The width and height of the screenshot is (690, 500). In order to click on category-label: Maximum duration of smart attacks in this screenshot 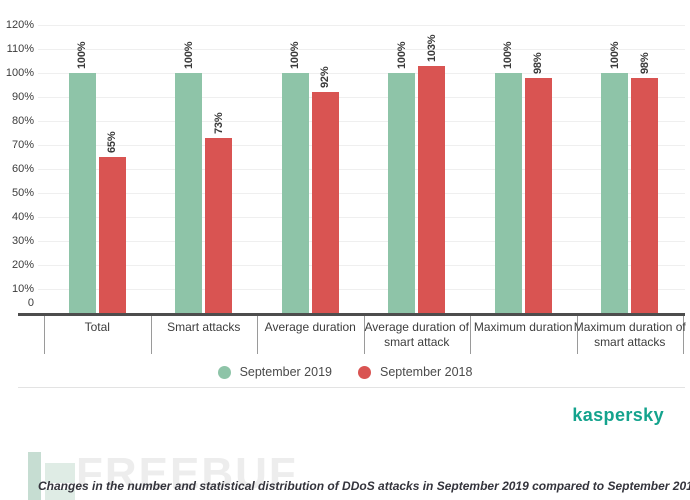, I will do `click(629, 334)`.